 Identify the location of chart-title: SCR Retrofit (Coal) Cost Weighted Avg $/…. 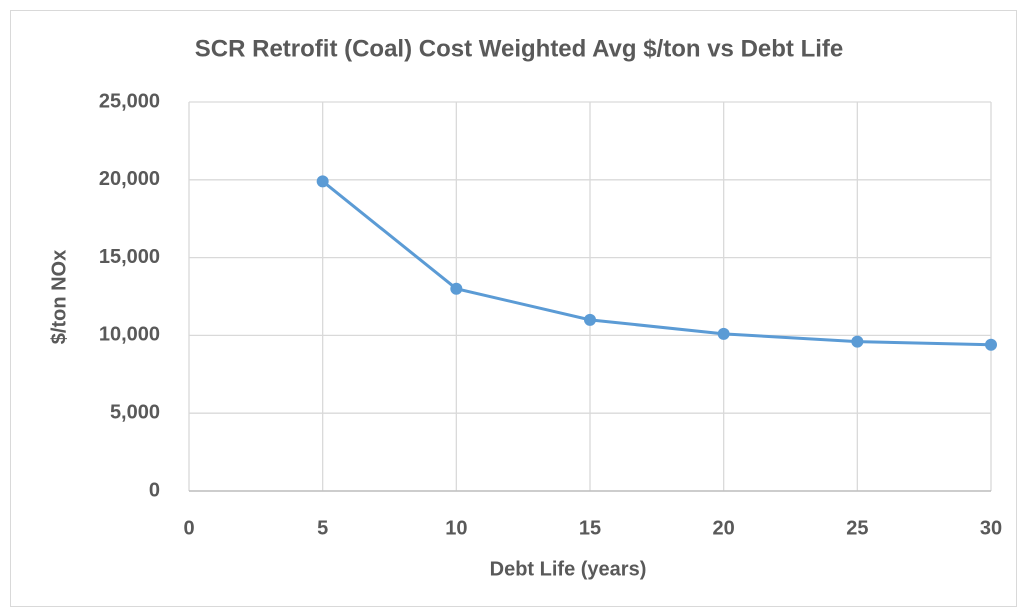
(519, 48).